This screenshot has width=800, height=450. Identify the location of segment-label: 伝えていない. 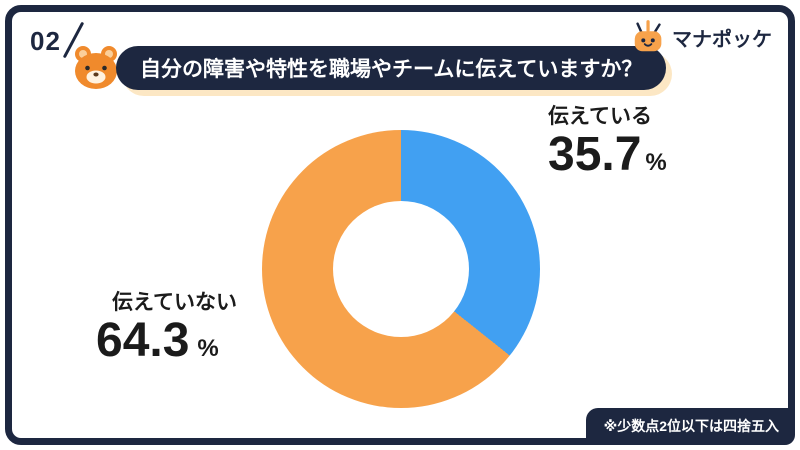
(174, 302).